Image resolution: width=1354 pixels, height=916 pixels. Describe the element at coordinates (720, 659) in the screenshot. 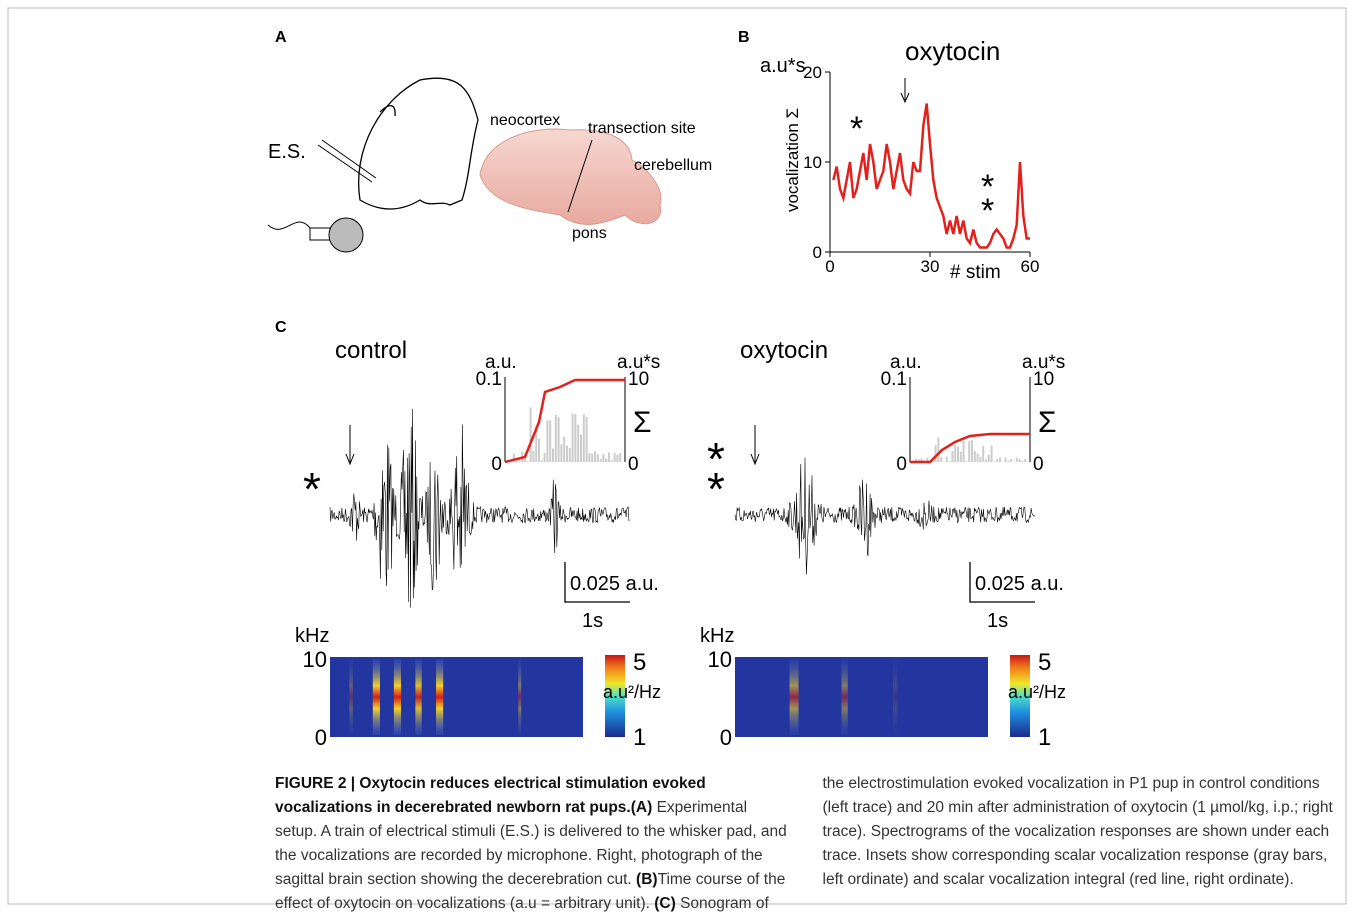

I see `spec-tick: 10` at that location.